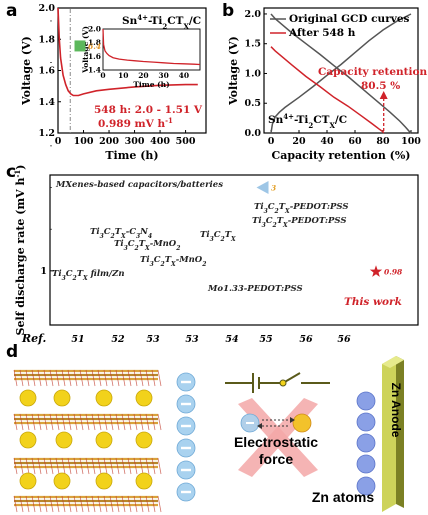  I want to click on panel-b-xtick: 100, so click(411, 141).